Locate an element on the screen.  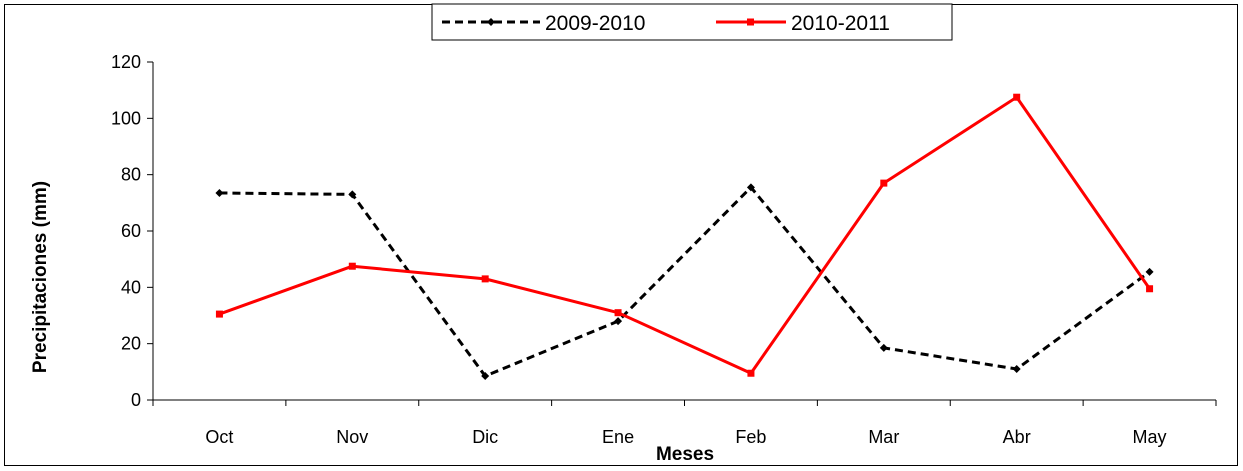
y-tick-label: 60 is located at coordinates (131, 231).